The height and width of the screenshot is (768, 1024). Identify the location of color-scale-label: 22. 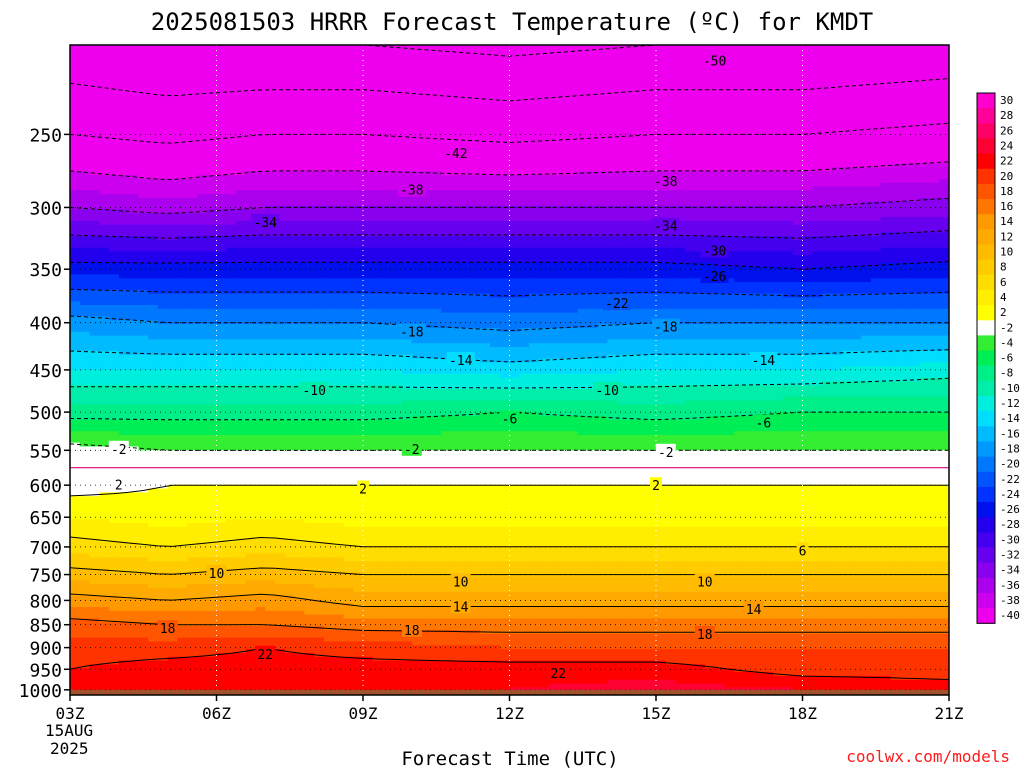
(1006, 161).